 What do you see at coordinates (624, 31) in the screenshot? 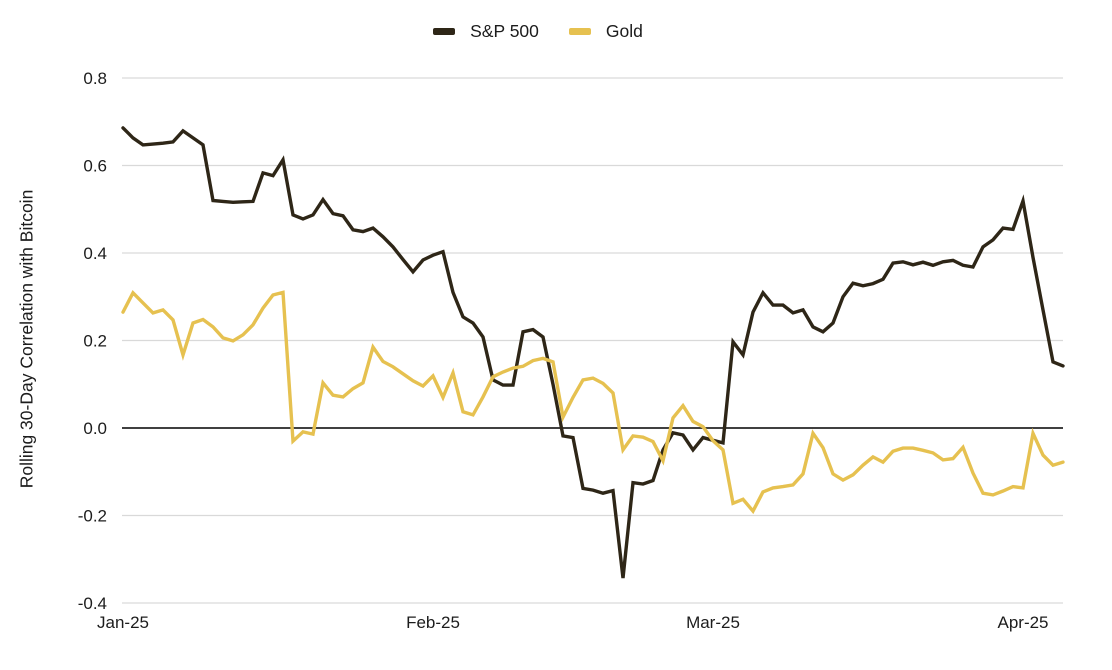
I see `legend-label-gold: Gold` at bounding box center [624, 31].